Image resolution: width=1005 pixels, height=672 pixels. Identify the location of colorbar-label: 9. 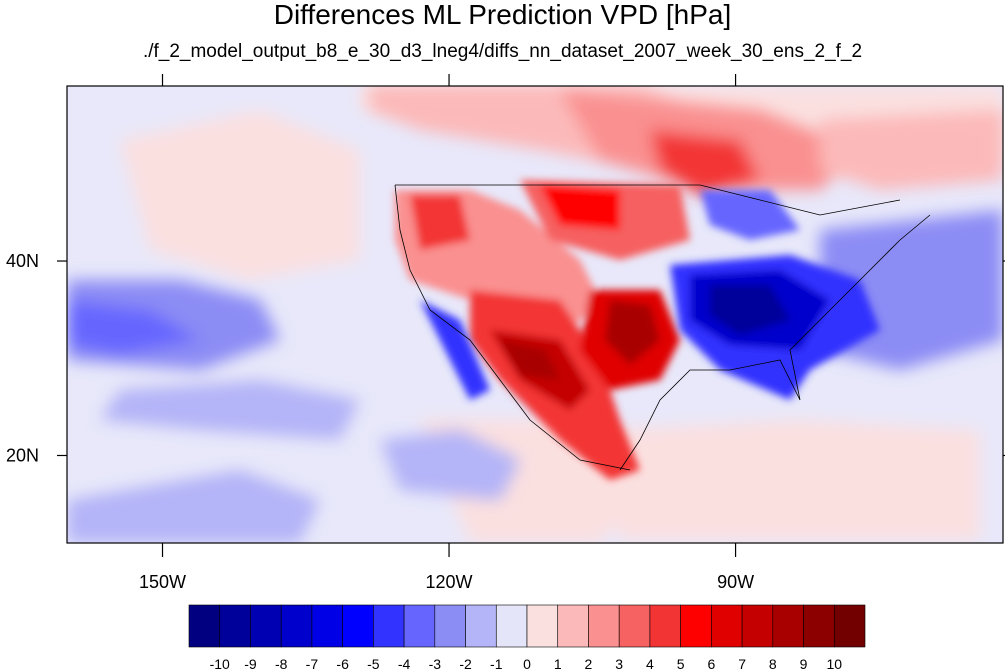
(804, 664).